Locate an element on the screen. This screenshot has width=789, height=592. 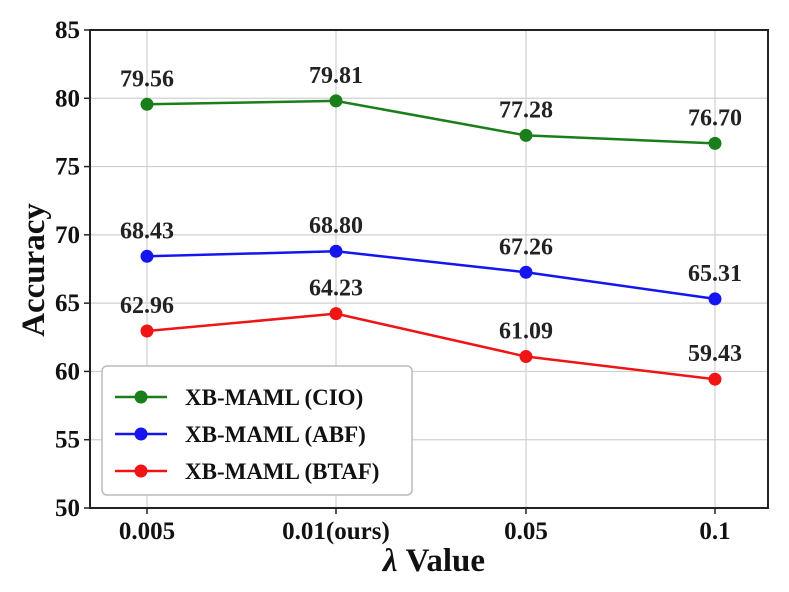
y-tick-label: 70 is located at coordinates (67, 235).